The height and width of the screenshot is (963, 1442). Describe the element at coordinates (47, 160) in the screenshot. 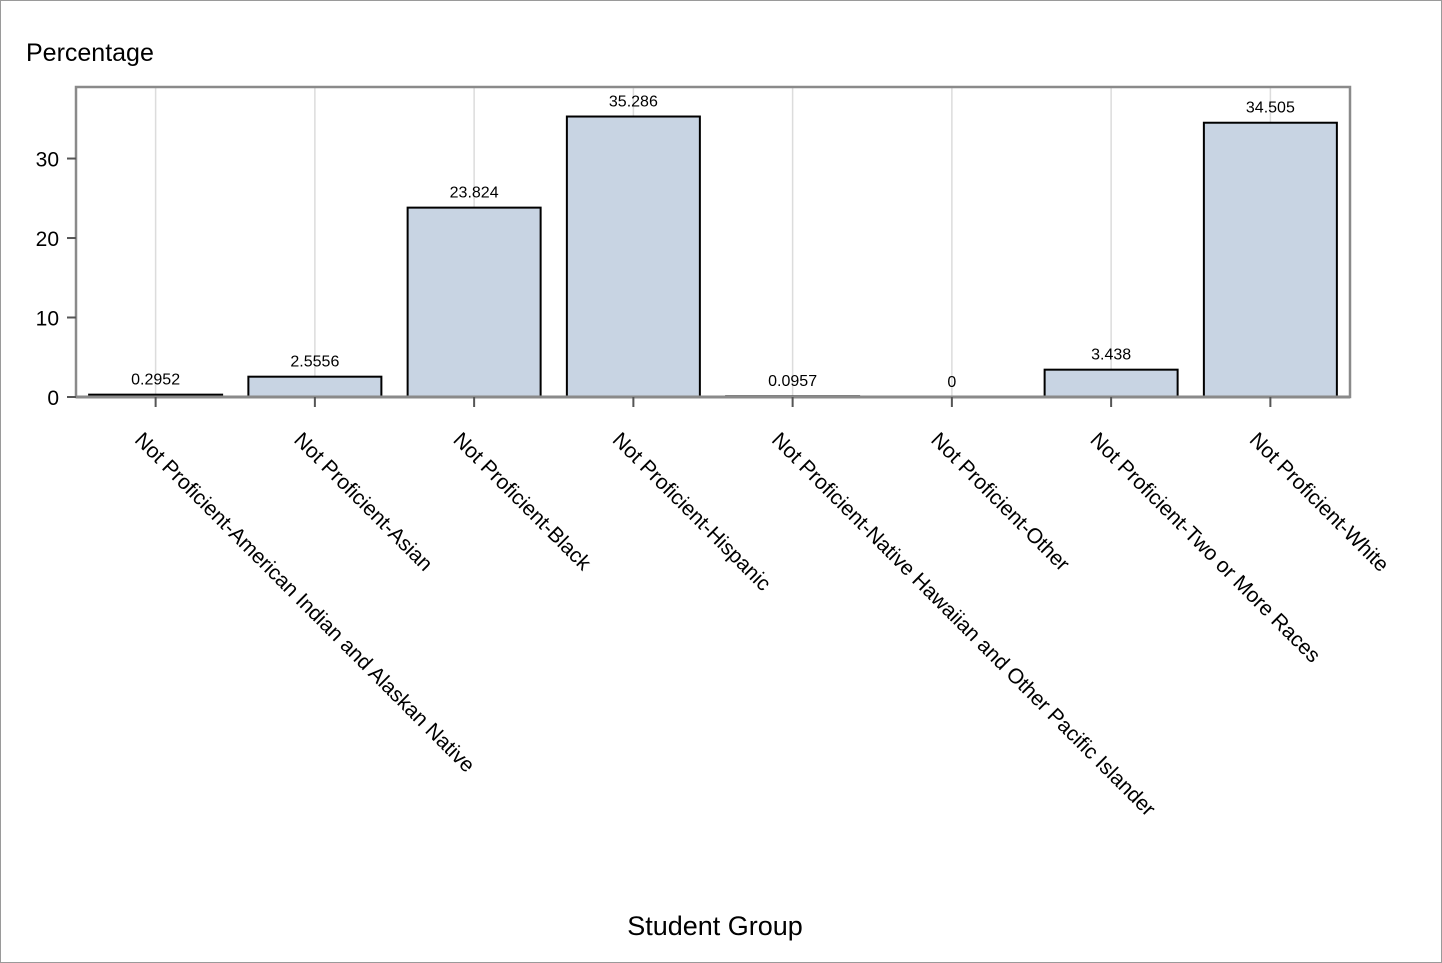

I see `y-tick-label: 30` at that location.